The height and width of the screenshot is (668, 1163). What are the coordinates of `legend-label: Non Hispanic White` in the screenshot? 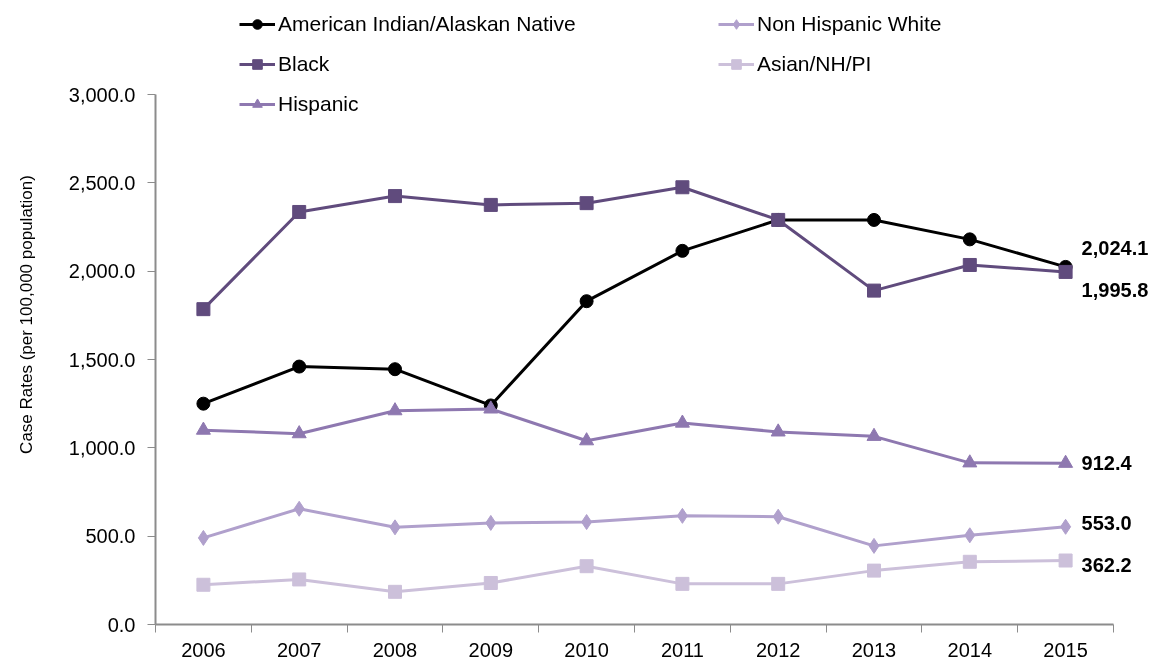 It's located at (850, 24).